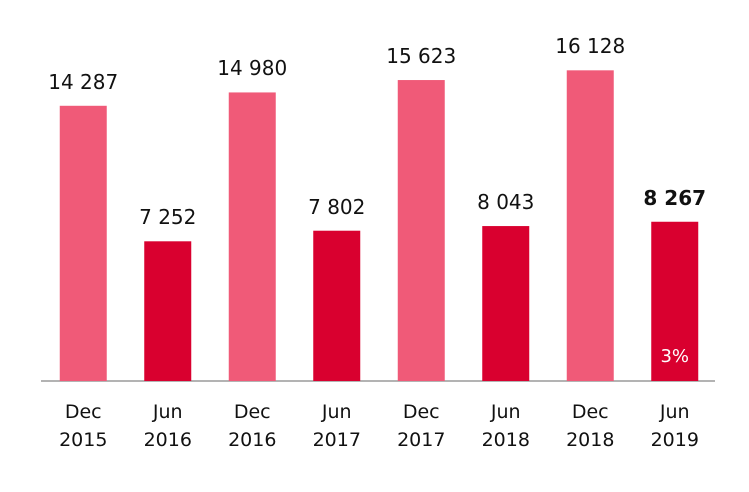 Image resolution: width=749 pixels, height=492 pixels. What do you see at coordinates (505, 426) in the screenshot?
I see `x-tick-label: Jun 2018` at bounding box center [505, 426].